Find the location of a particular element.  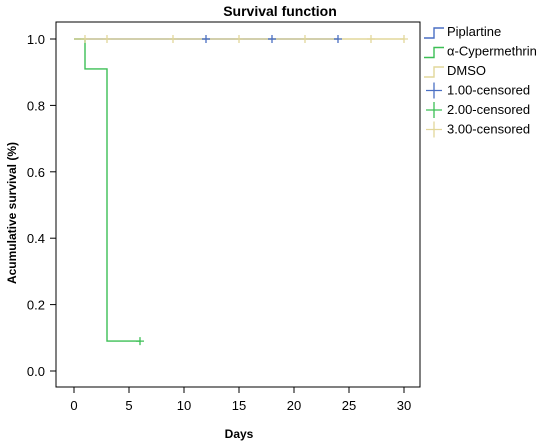

x-tick-label: 25 is located at coordinates (349, 405).